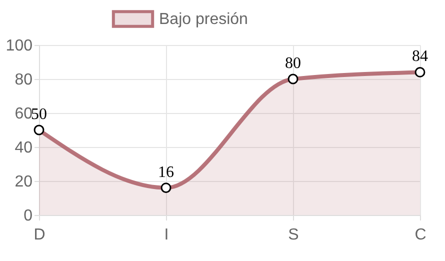 This screenshot has height=261, width=445. Describe the element at coordinates (28, 216) in the screenshot. I see `y-tick-label: 0` at that location.